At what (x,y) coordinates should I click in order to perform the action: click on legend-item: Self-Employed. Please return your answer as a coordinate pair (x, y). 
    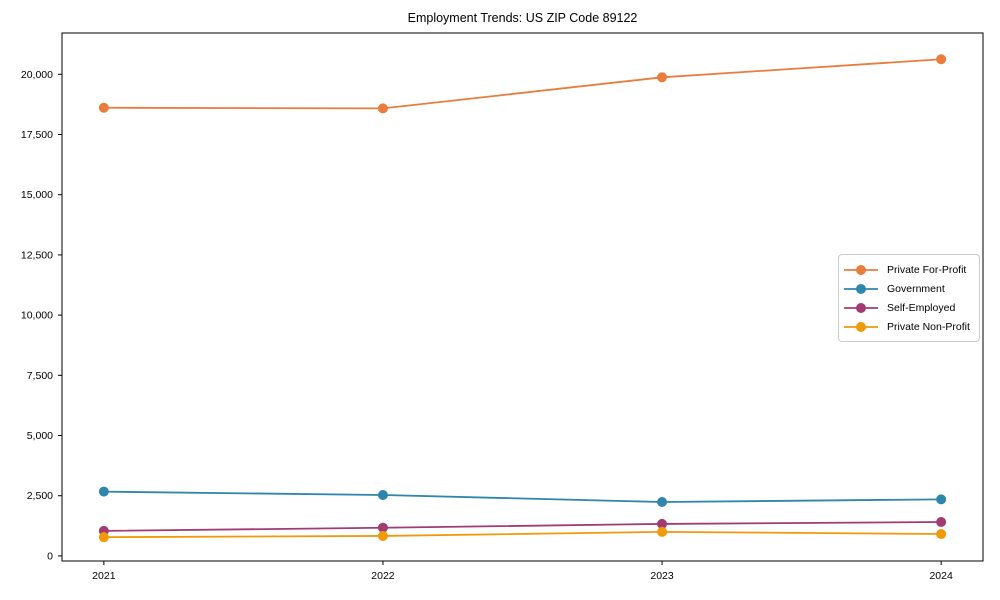
    Looking at the image, I should click on (907, 307).